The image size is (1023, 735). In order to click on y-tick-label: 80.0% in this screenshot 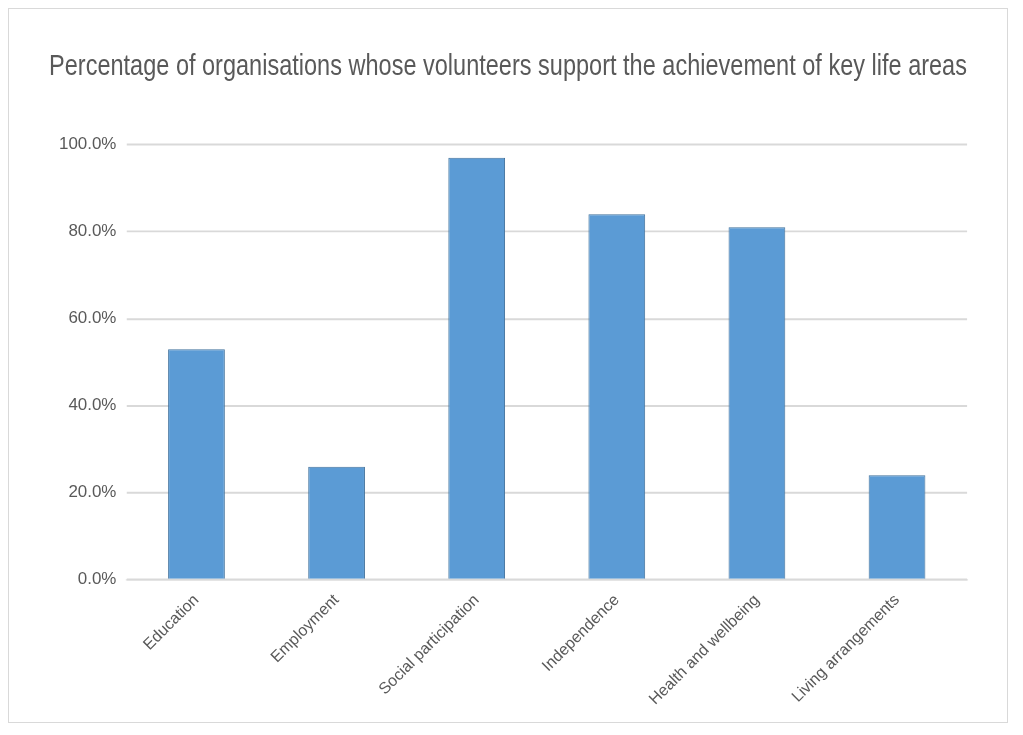, I will do `click(92, 231)`.